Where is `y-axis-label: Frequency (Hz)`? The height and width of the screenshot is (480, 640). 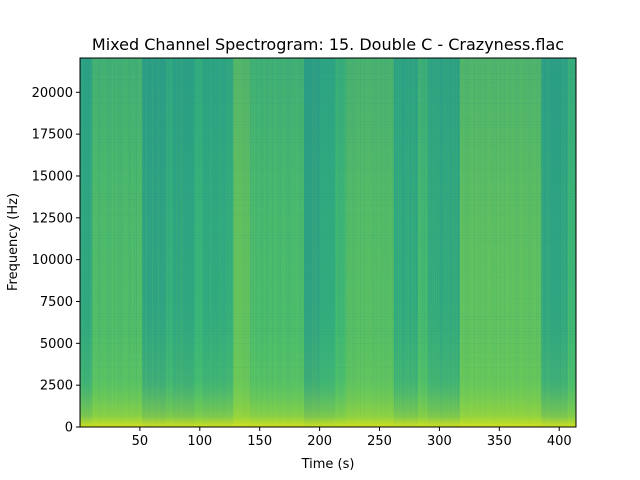 y-axis-label: Frequency (Hz) is located at coordinates (13, 242).